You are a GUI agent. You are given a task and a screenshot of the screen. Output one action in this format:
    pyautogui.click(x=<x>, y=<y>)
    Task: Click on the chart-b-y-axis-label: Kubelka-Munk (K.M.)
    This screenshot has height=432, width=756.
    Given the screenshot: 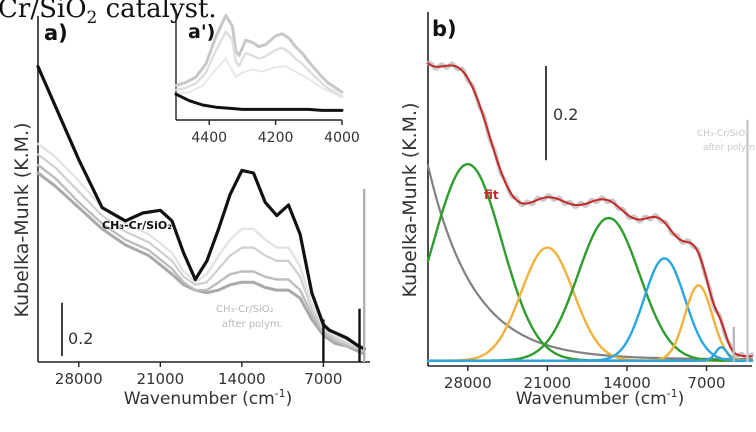 What is the action you would take?
    pyautogui.click(x=410, y=199)
    